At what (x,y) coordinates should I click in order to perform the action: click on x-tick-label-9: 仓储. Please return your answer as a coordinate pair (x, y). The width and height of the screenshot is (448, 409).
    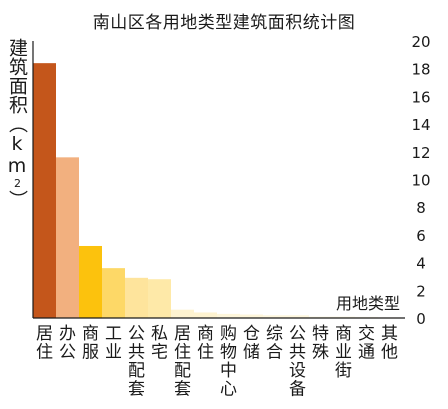
    Looking at the image, I should click on (251, 343).